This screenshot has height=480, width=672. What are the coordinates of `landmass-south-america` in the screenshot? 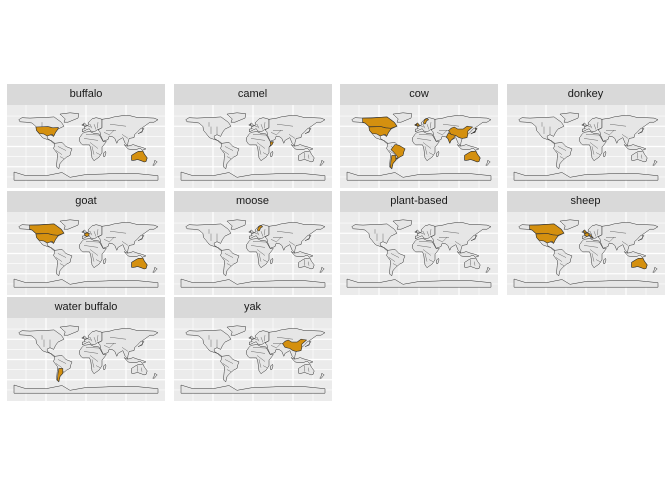 It's located at (63, 156).